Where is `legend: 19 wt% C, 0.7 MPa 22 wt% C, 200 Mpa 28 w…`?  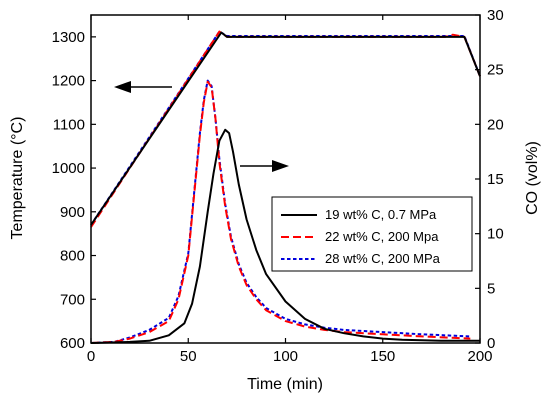
legend: 19 wt% C, 0.7 MPa 22 wt% C, 200 Mpa 28 w… is located at coordinates (372, 234).